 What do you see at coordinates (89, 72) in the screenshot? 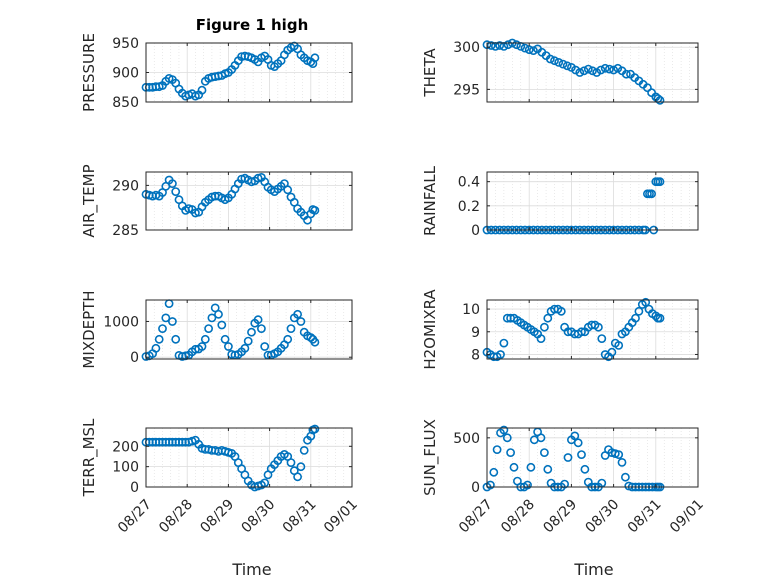
I see `y-axis-label: PRESSURE` at bounding box center [89, 72].